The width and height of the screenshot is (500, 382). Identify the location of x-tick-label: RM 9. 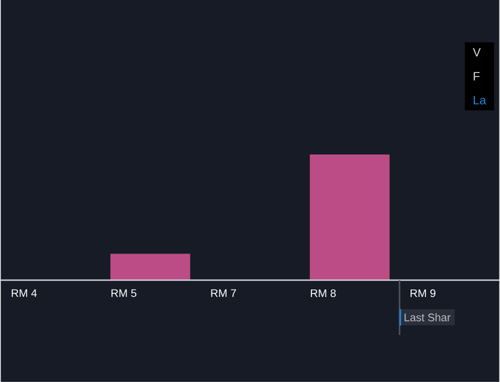
(423, 293).